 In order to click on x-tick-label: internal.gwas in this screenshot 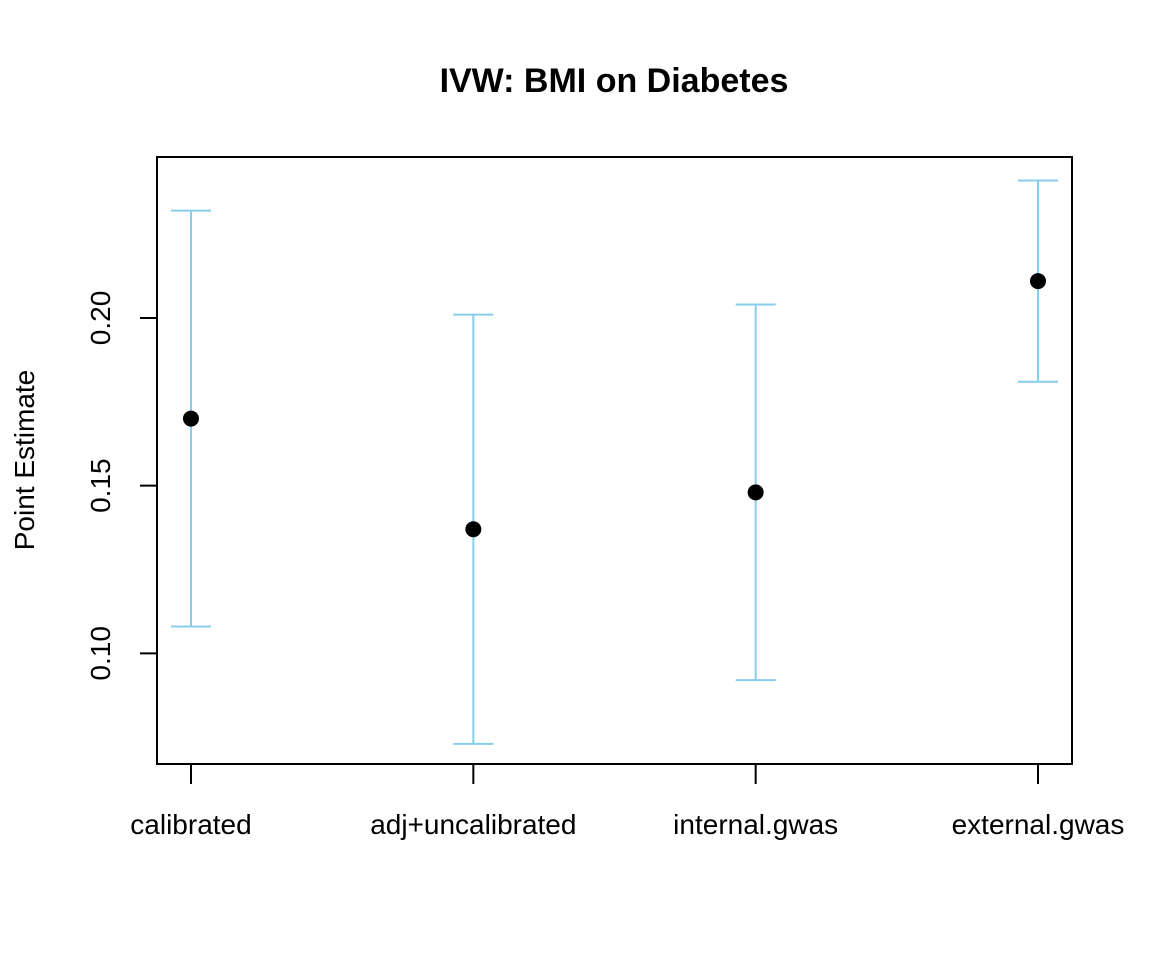, I will do `click(755, 824)`.